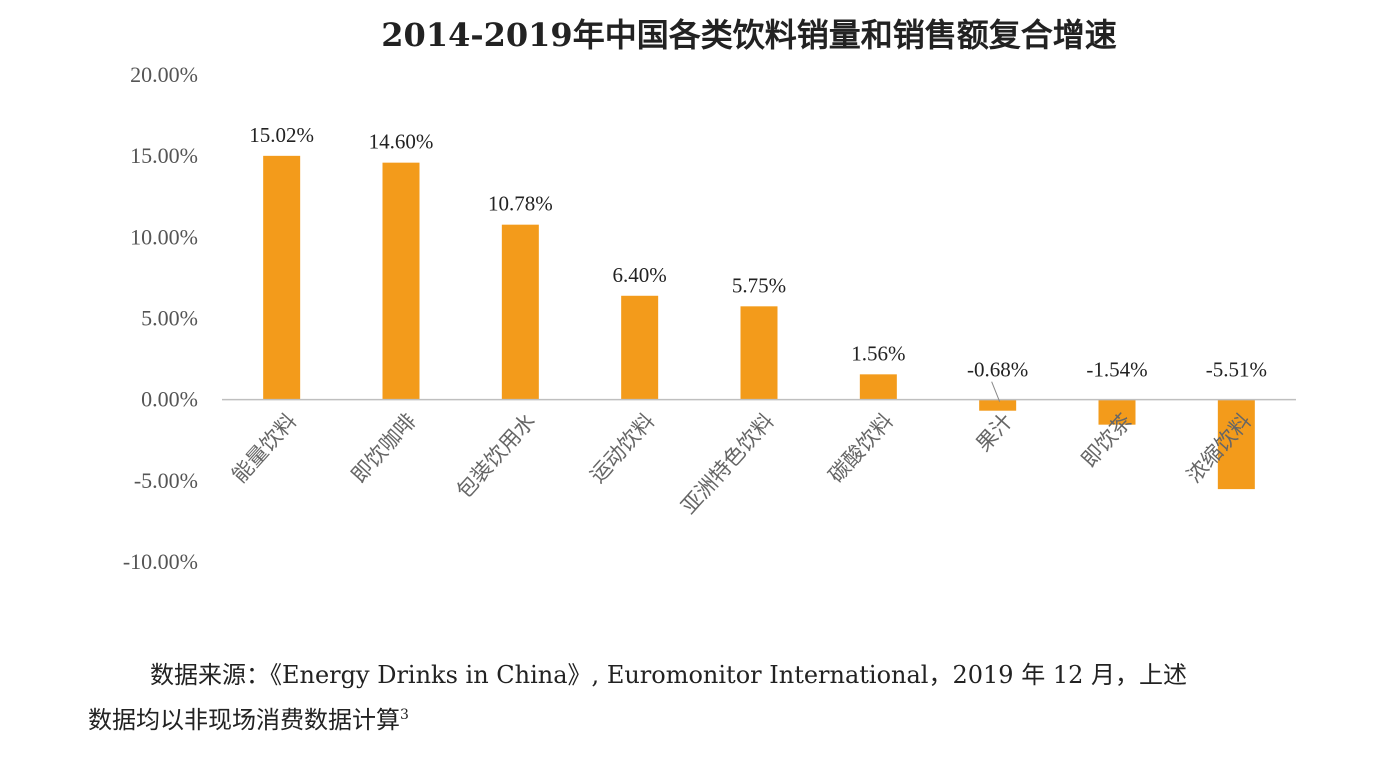 The image size is (1399, 759). What do you see at coordinates (878, 353) in the screenshot?
I see `data-label: 1.56%` at bounding box center [878, 353].